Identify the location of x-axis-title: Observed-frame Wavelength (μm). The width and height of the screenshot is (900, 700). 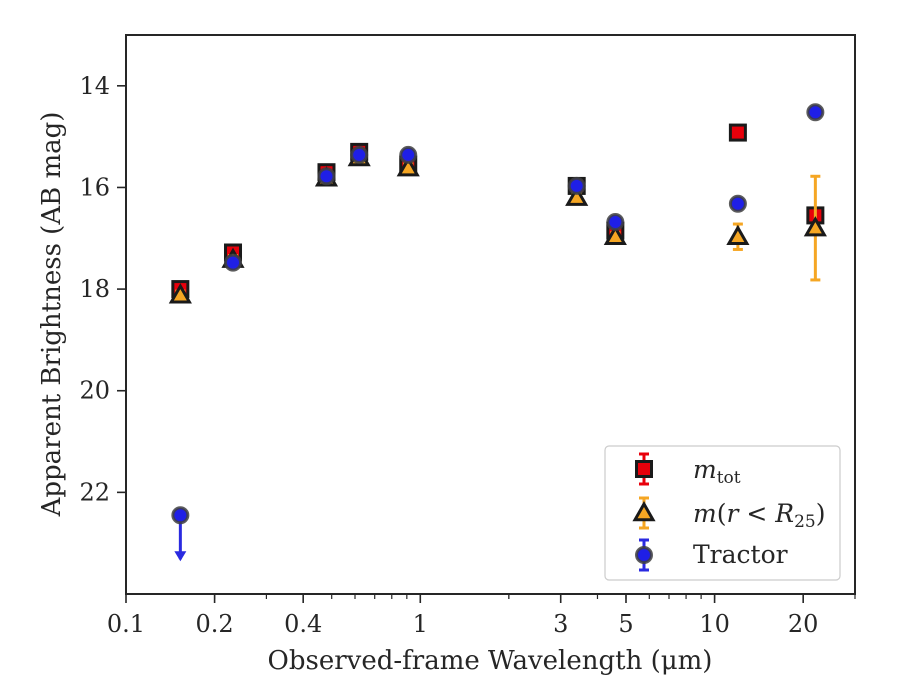
(490, 661).